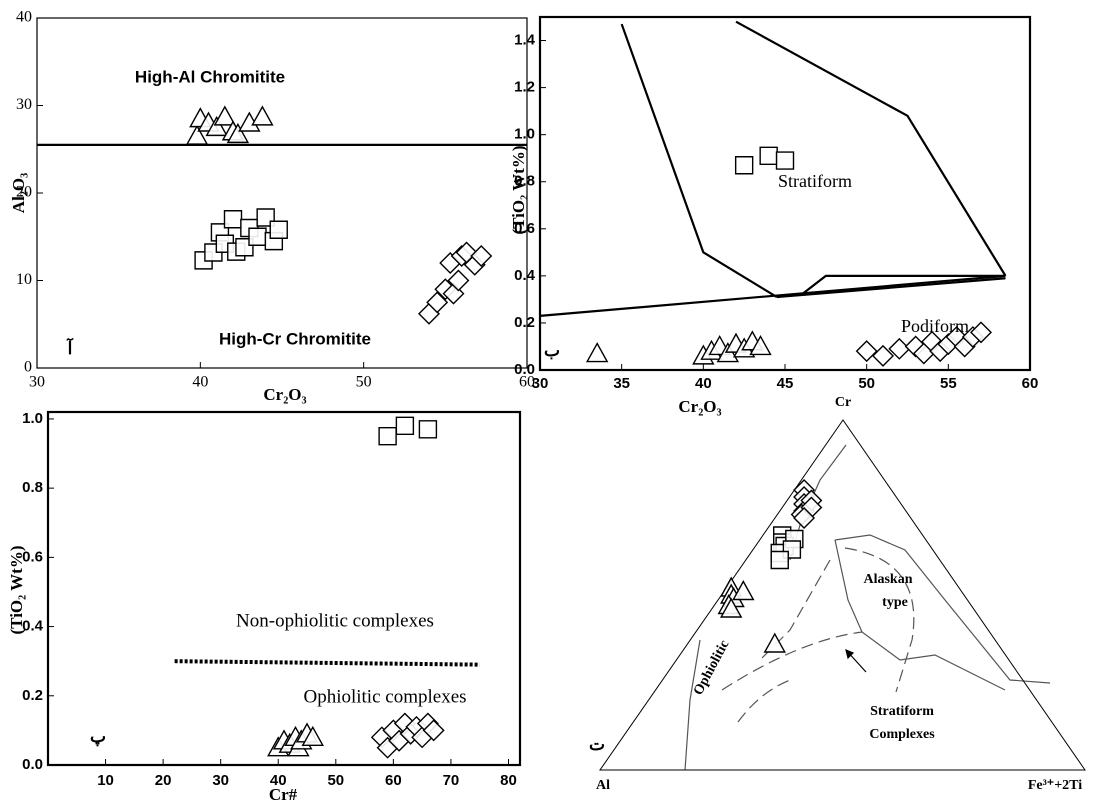 This screenshot has height=805, width=1104. What do you see at coordinates (335, 620) in the screenshot?
I see `annotation: Non-ophiolitic complexes` at bounding box center [335, 620].